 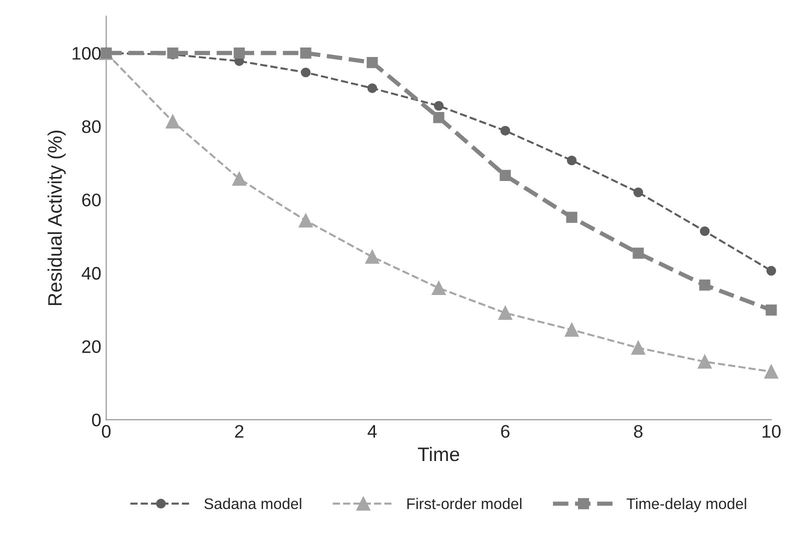 What do you see at coordinates (96, 420) in the screenshot?
I see `y-tick-label: 0` at bounding box center [96, 420].